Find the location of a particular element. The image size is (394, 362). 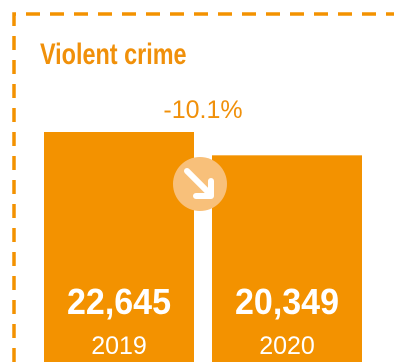

bar-value-label: 22,645 is located at coordinates (119, 301).